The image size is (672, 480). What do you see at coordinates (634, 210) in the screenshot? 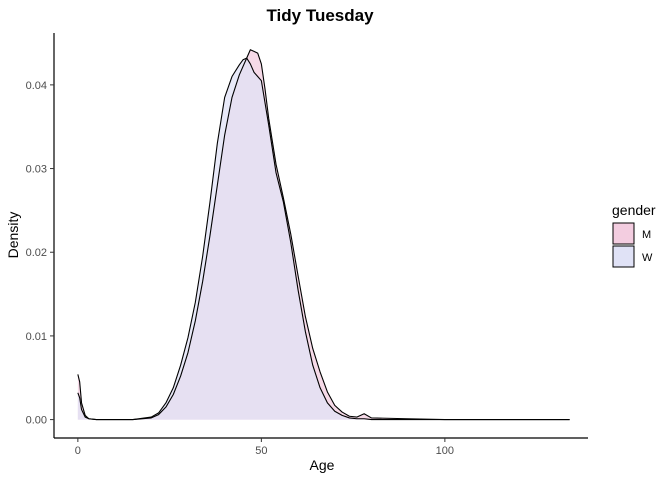
I see `legend-title: gender` at bounding box center [634, 210].